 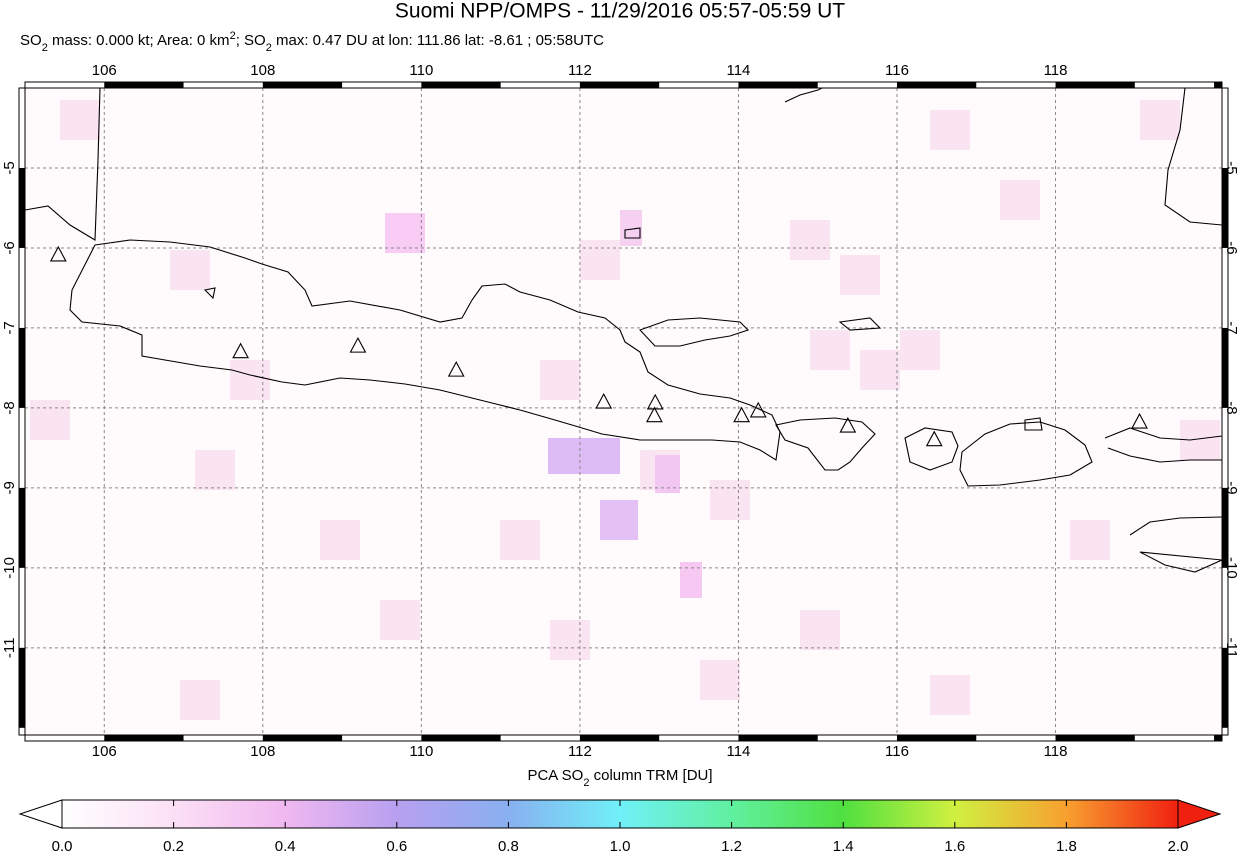 I want to click on text-part: ; SO, so click(x=251, y=40).